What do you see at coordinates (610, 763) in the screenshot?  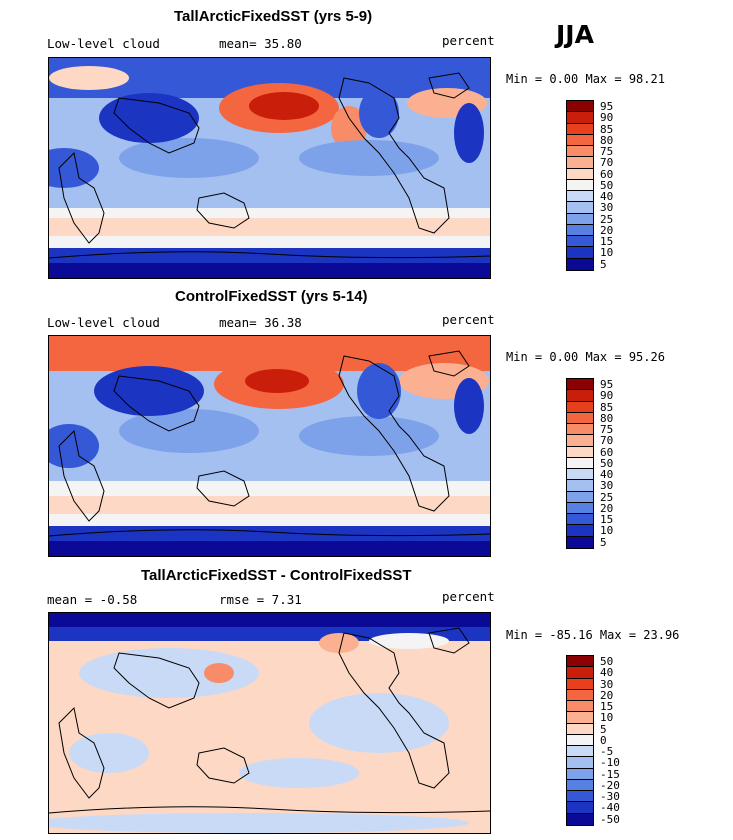 I see `colorbar-level-label: -10` at bounding box center [610, 763].